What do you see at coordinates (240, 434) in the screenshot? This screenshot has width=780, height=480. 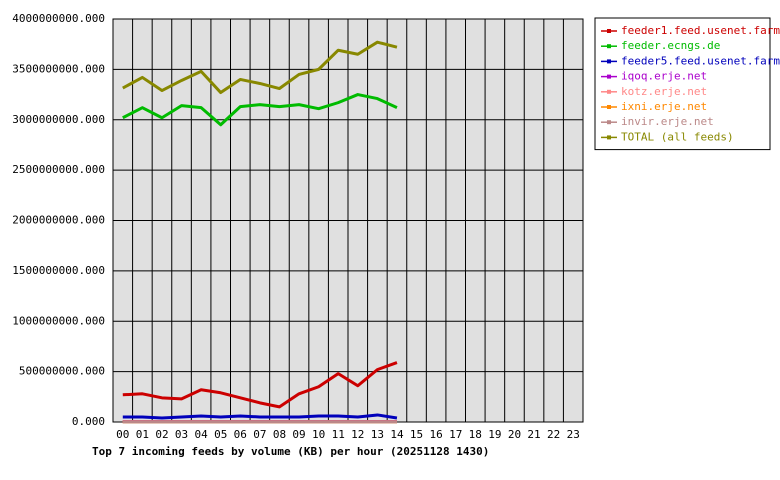 I see `x-tick-label: 06` at bounding box center [240, 434].